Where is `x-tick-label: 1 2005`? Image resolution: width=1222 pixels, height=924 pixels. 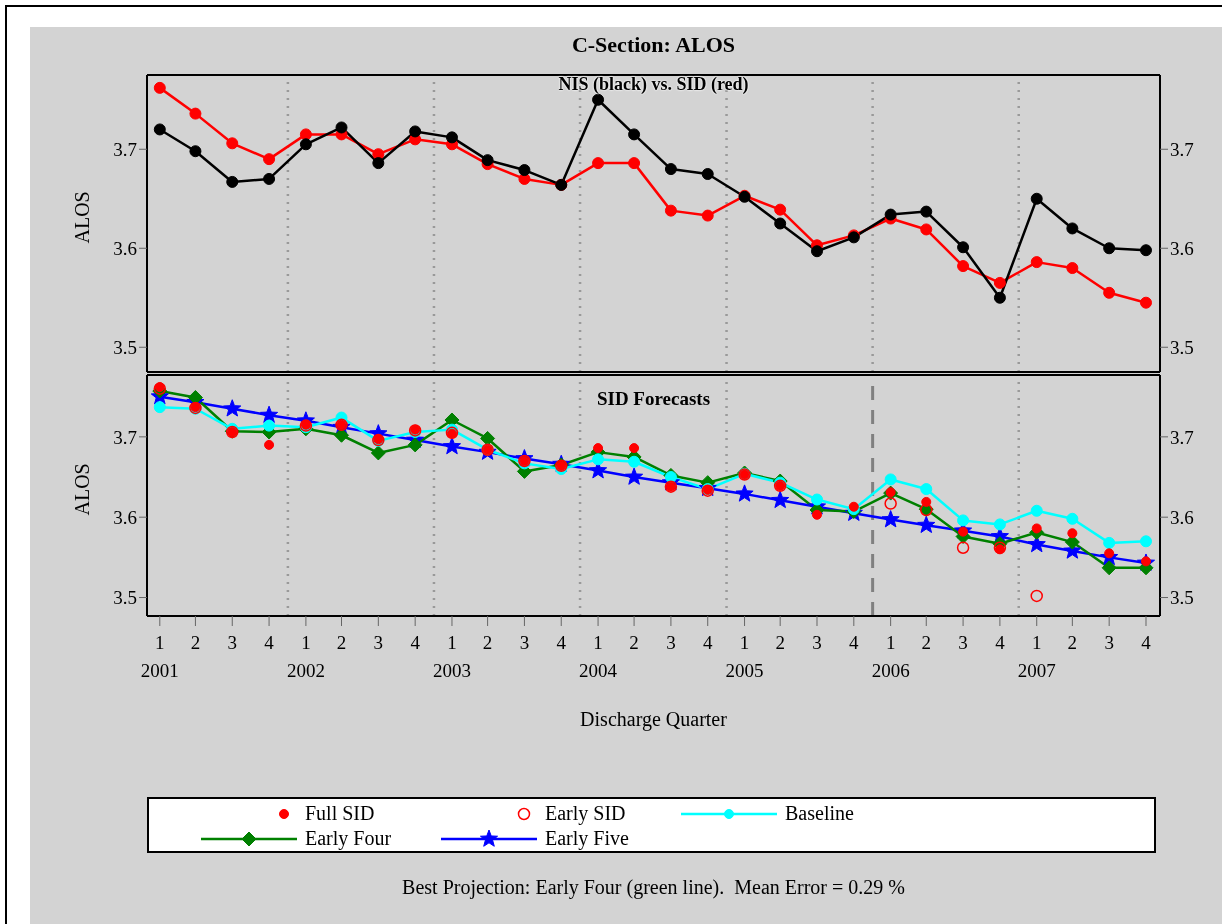
x-tick-label: 1 2005 is located at coordinates (744, 656).